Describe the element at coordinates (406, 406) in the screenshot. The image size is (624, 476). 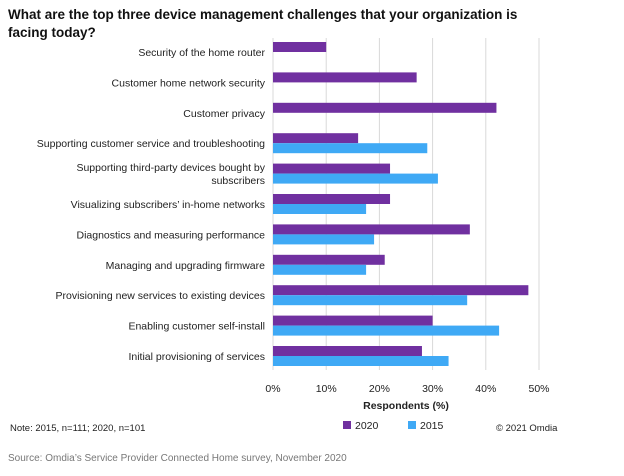
I see `x-axis-title: Respondents (%)` at that location.